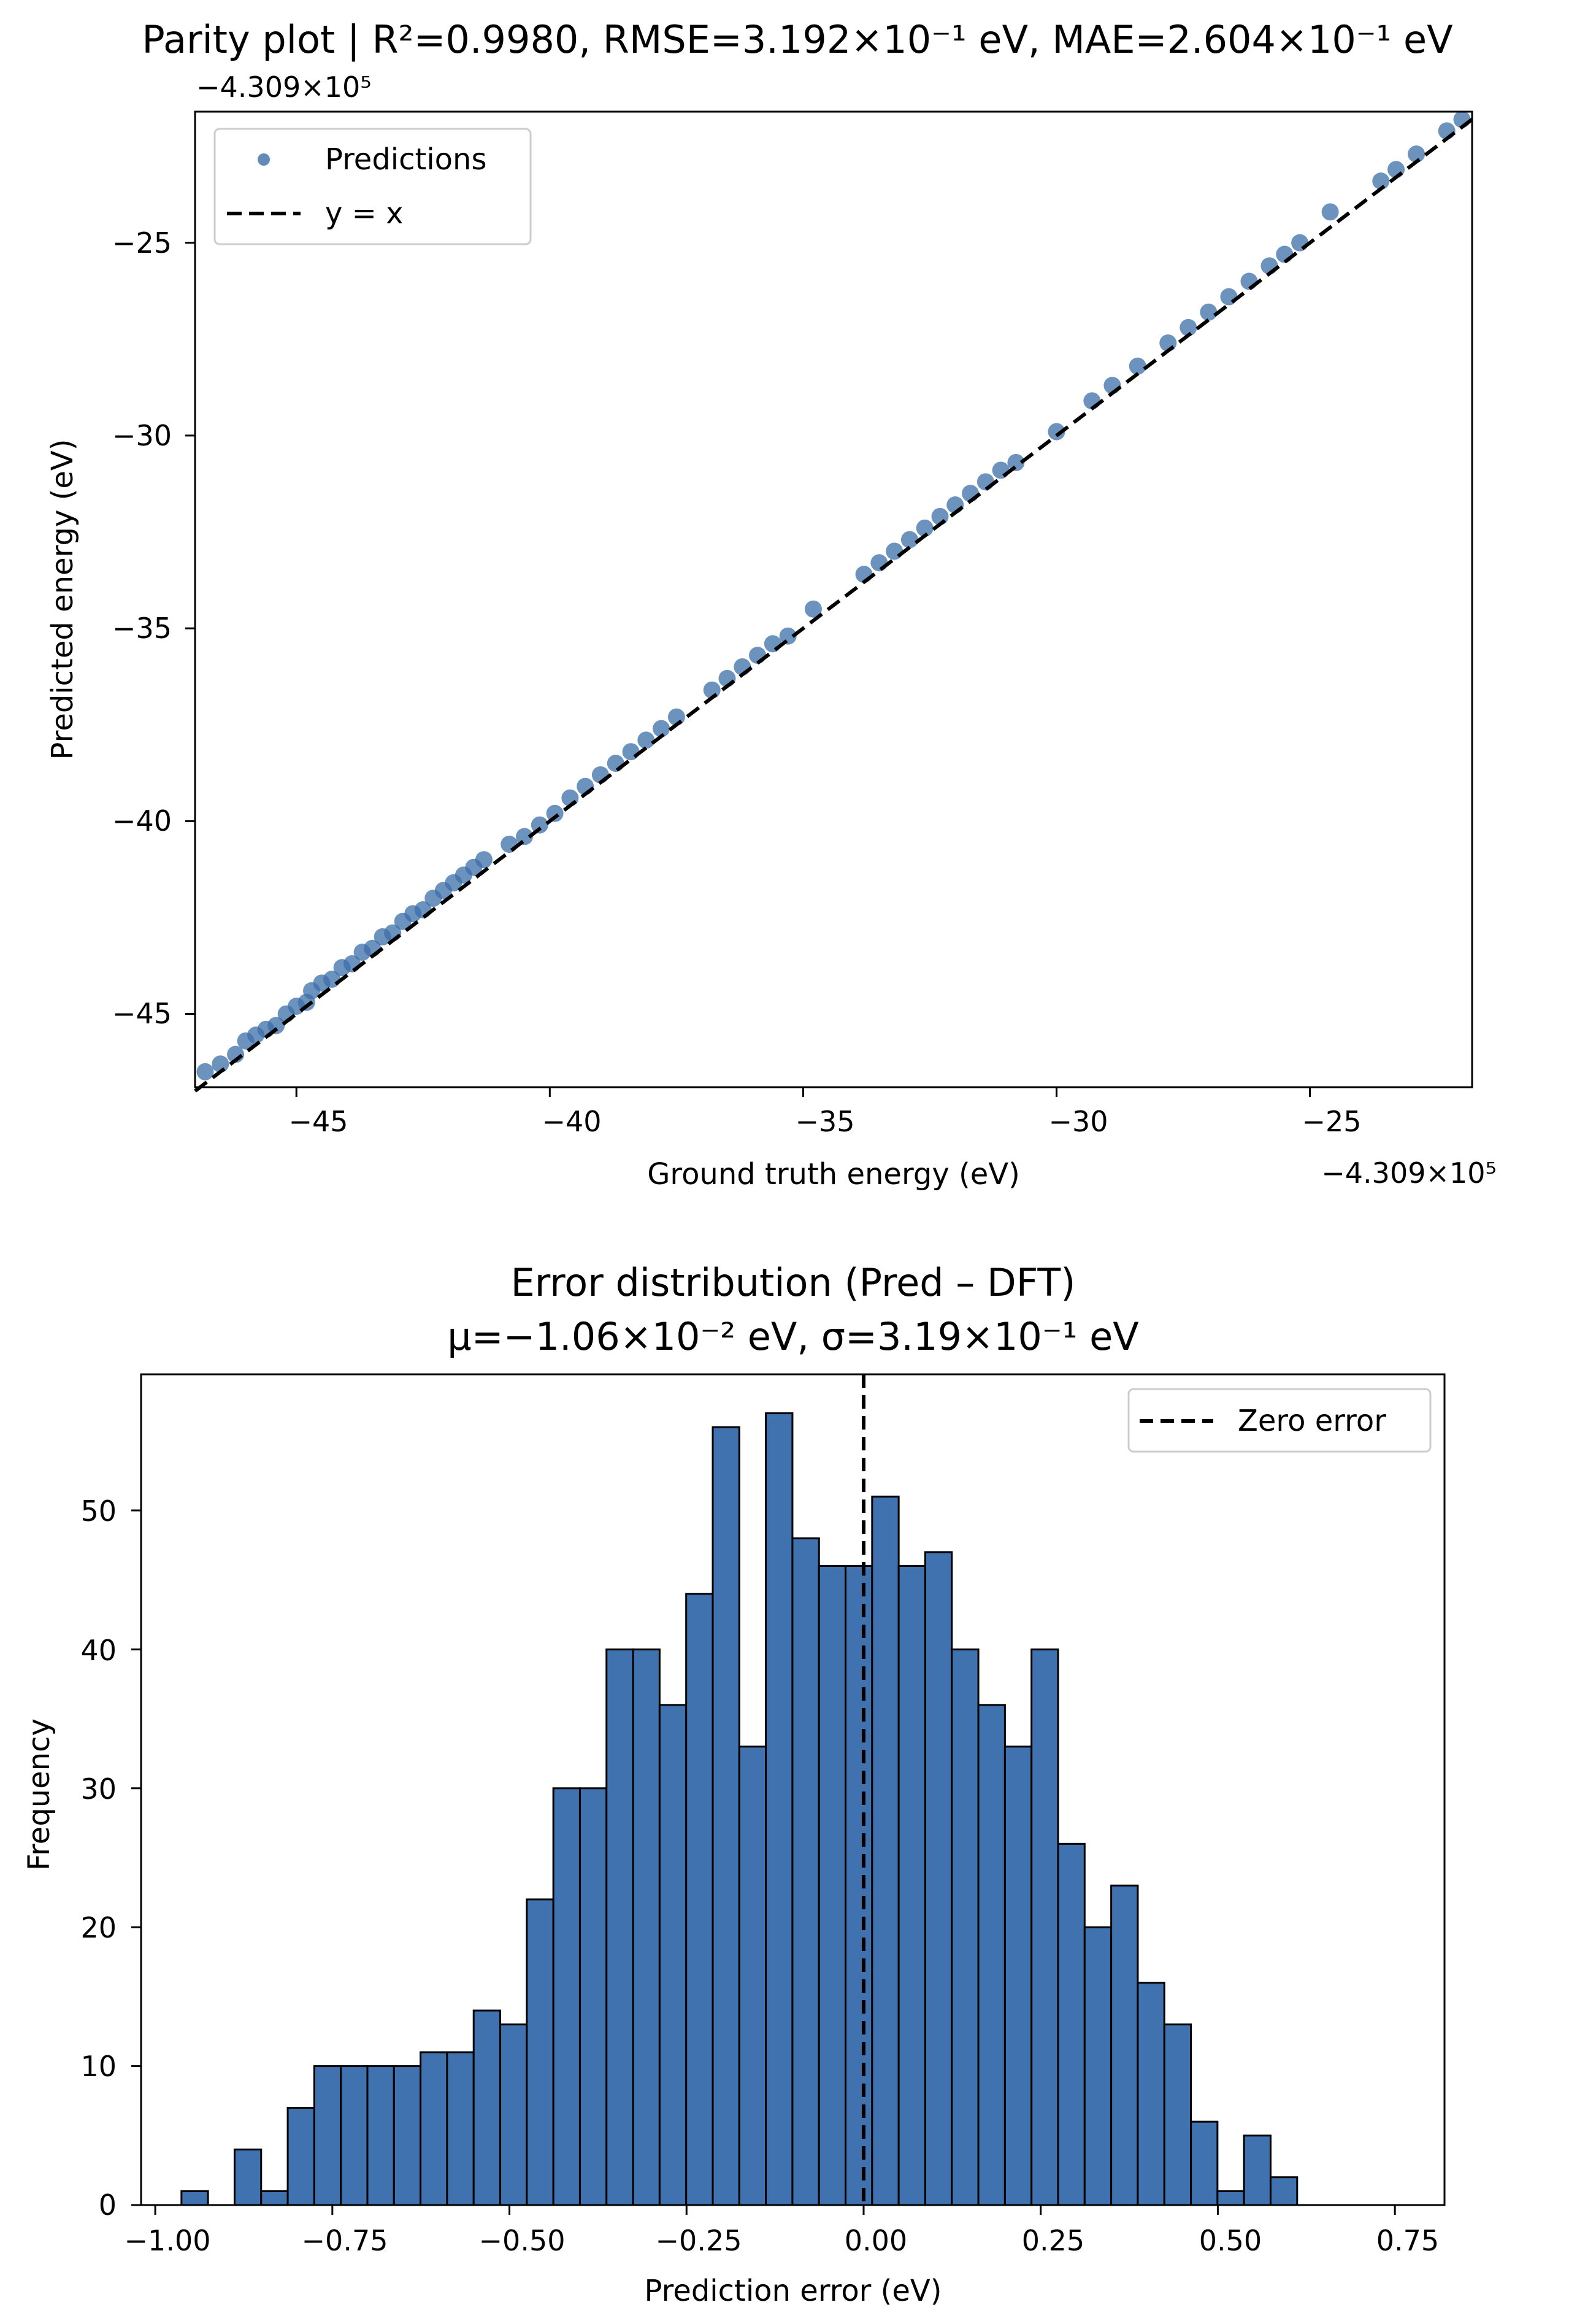 The height and width of the screenshot is (2321, 1596). I want to click on parity-ytick-label: −40, so click(142, 820).